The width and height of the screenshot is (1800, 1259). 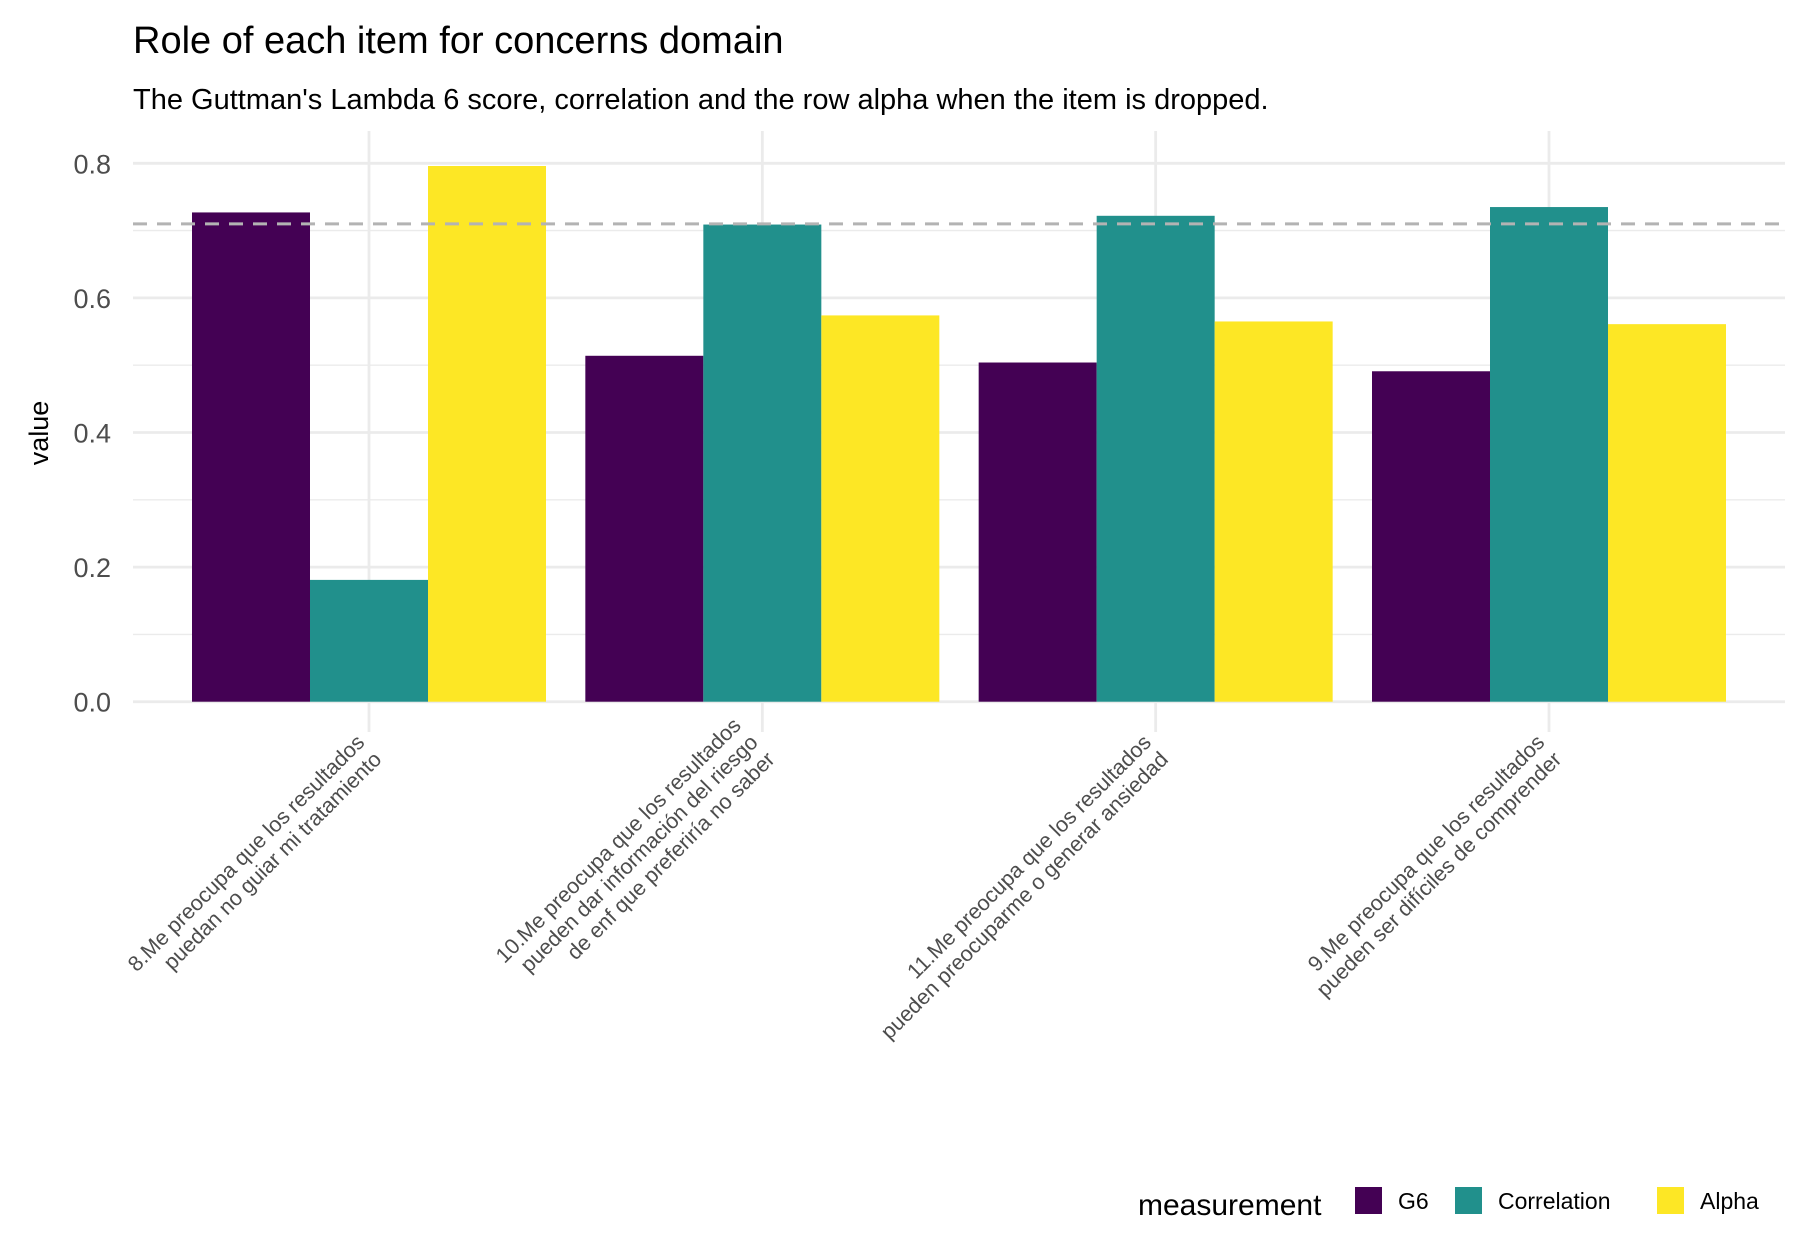 What do you see at coordinates (92, 299) in the screenshot?
I see `y-tick-label: 0.6` at bounding box center [92, 299].